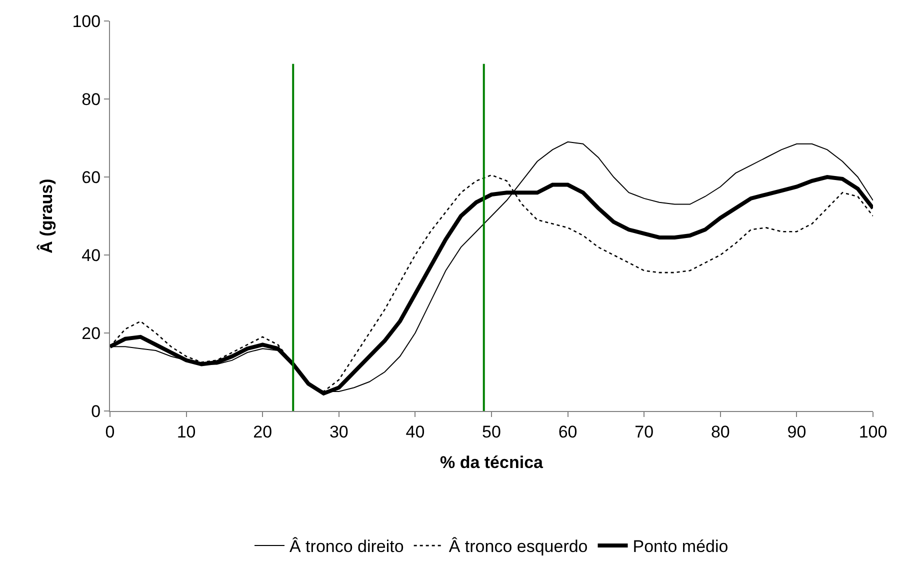 The image size is (899, 576). I want to click on x-tick-label: 30, so click(338, 432).